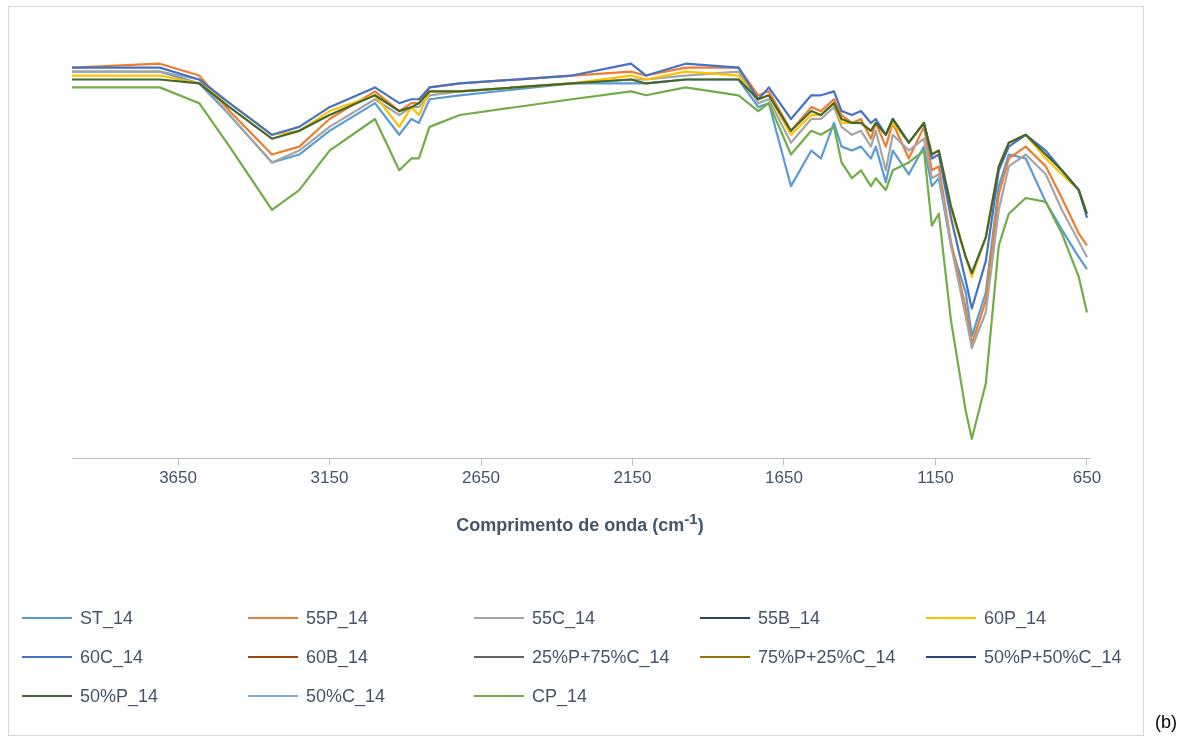  I want to click on legend-label: 50%C_14, so click(346, 696).